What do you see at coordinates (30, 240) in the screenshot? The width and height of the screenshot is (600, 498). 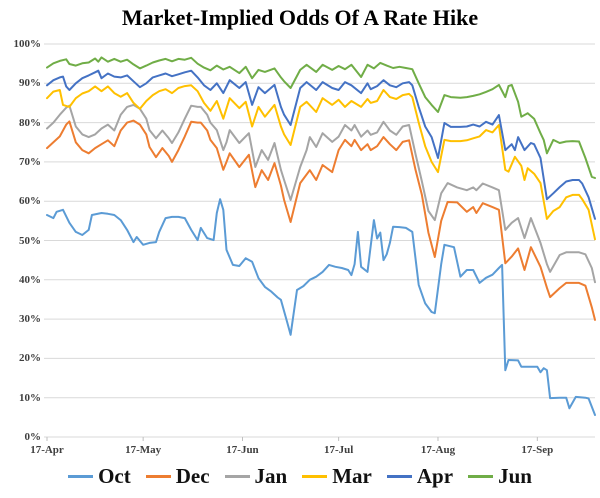 I see `y-axis-tick-label: 50%` at bounding box center [30, 240].